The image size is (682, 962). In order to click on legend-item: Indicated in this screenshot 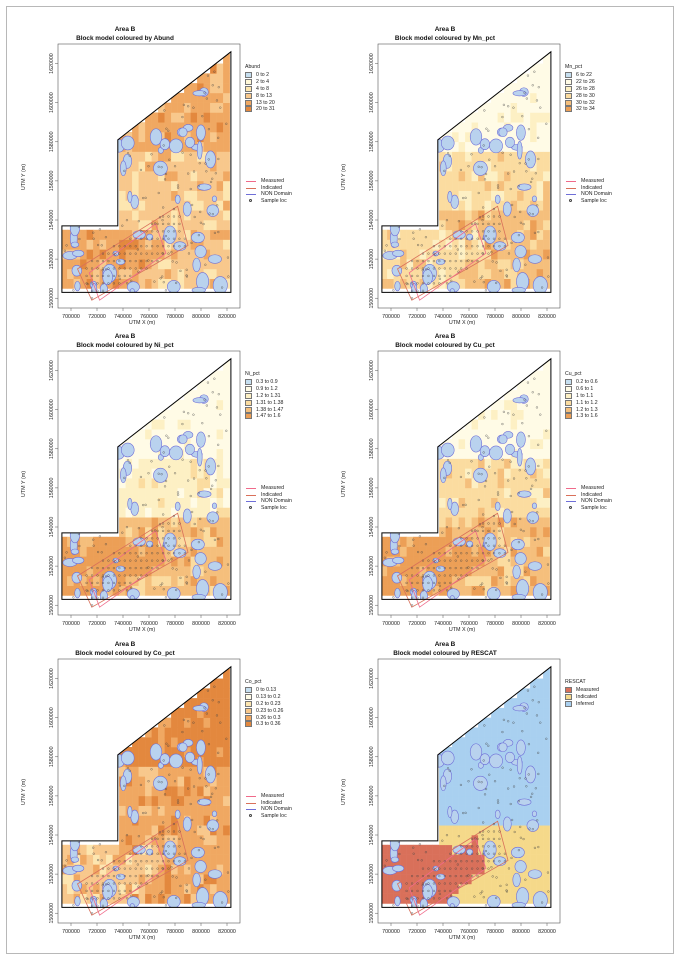, I will do `click(582, 697)`.